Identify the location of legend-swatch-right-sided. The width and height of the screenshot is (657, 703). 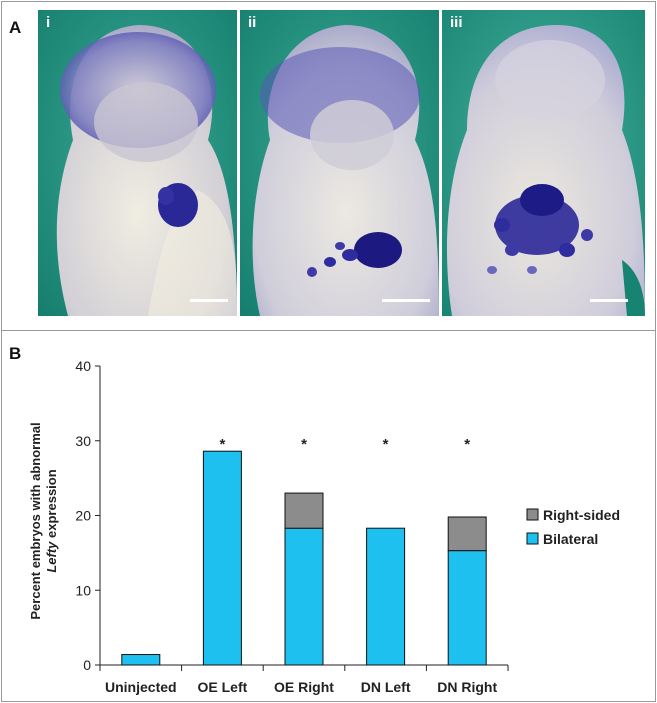
(532, 514).